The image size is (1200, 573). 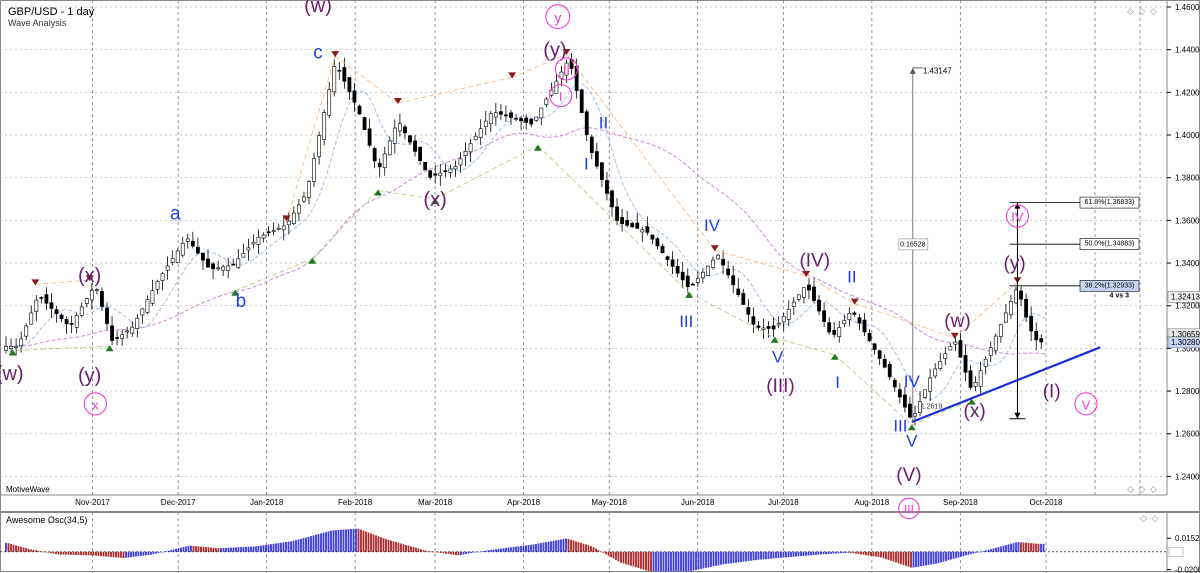 I want to click on y-tick-label: 1.40000, so click(x=1187, y=135).